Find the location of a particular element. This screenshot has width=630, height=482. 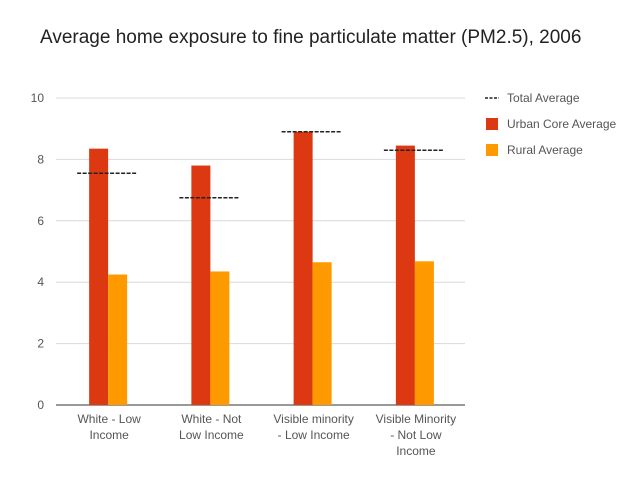

category-label: - Low Income is located at coordinates (314, 435).